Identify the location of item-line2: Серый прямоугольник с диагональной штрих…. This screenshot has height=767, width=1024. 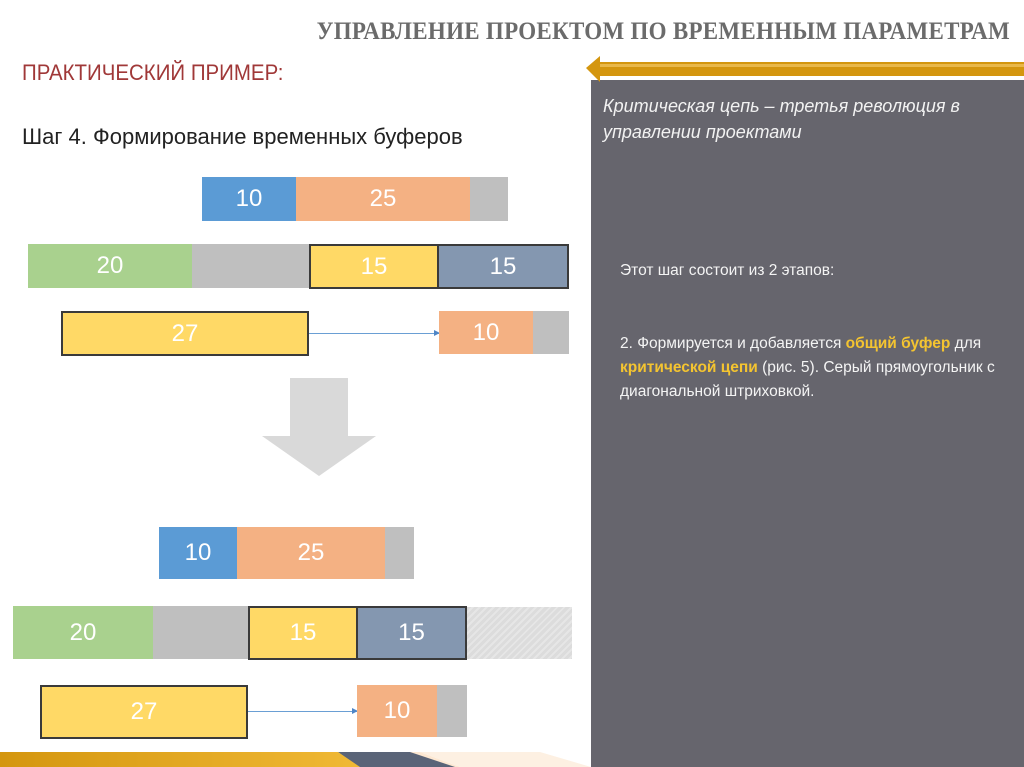
(807, 379).